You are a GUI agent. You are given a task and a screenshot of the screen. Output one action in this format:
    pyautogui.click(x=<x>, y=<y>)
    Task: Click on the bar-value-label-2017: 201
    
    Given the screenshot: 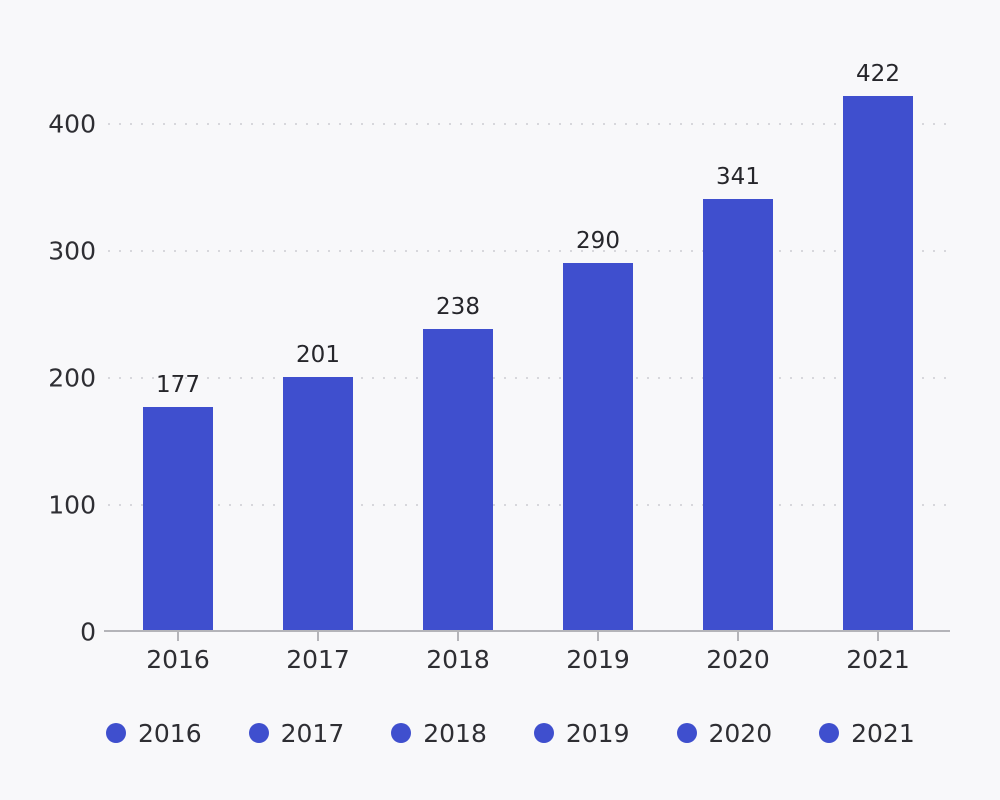 What is the action you would take?
    pyautogui.click(x=318, y=354)
    